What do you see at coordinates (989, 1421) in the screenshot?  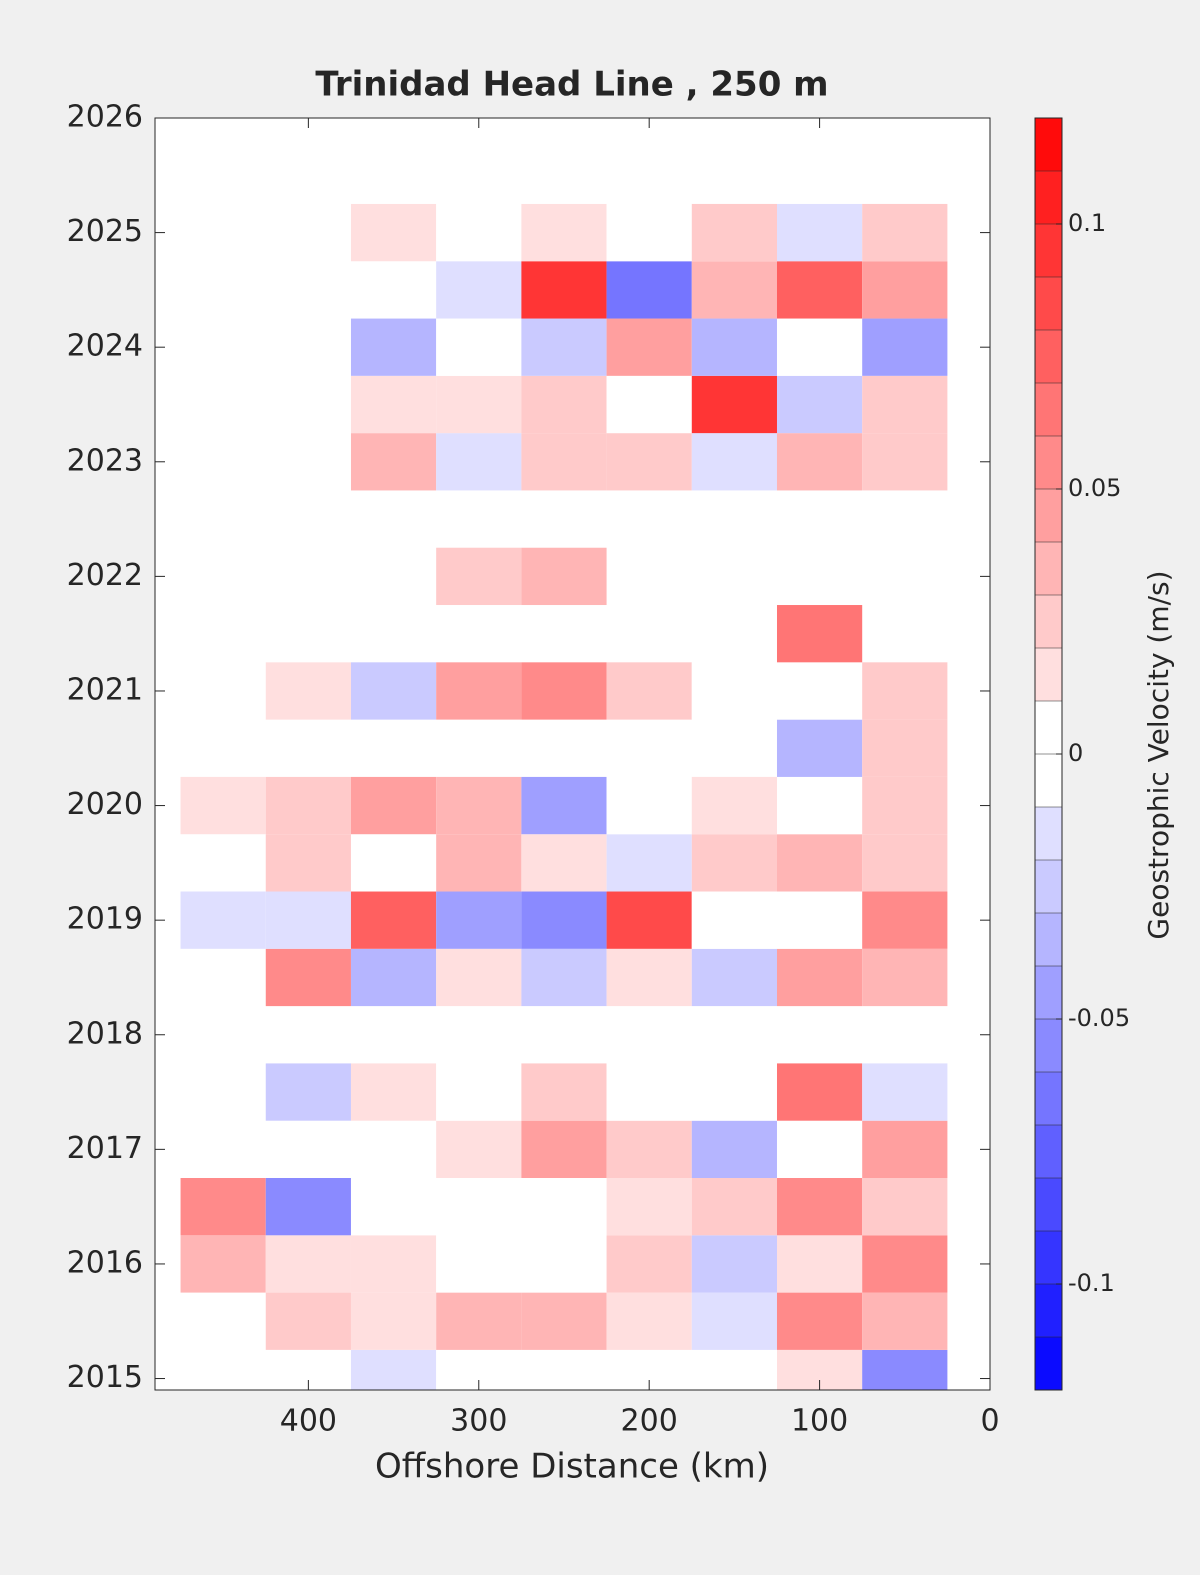 I see `x-tick-label: 0` at bounding box center [989, 1421].